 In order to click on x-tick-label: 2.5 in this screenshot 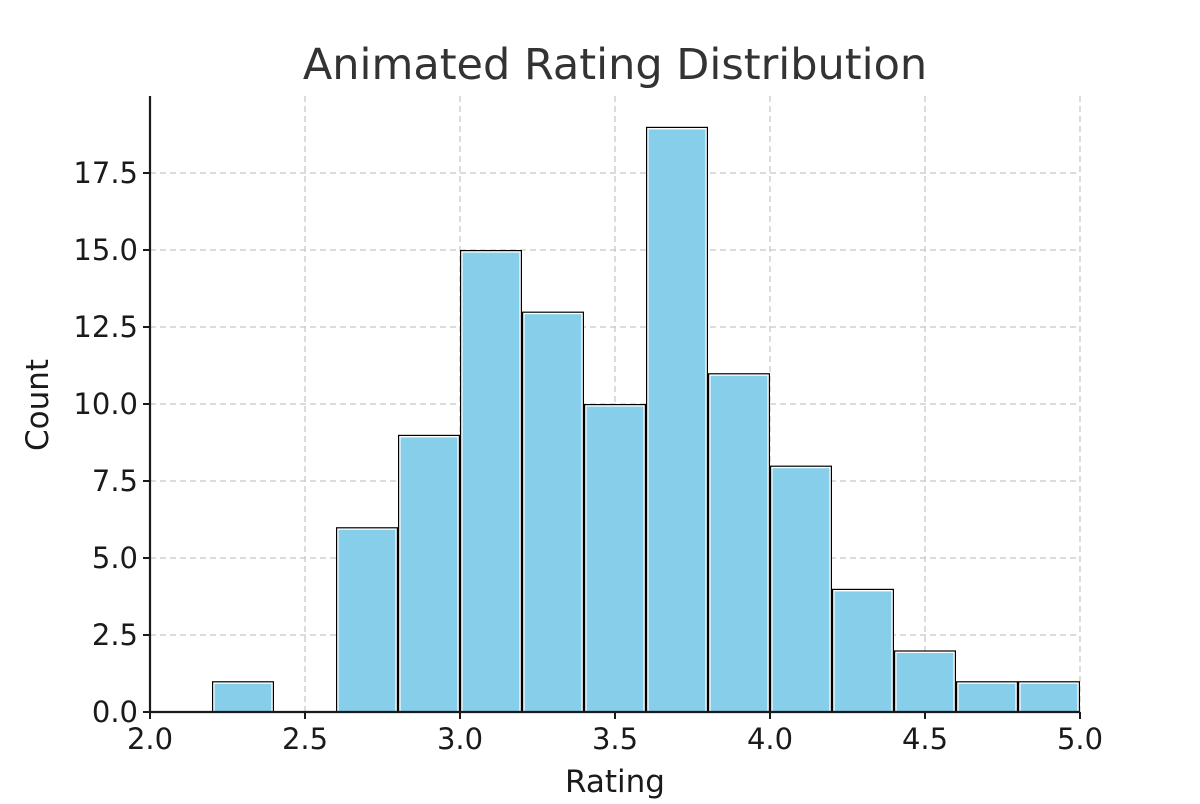, I will do `click(305, 739)`.